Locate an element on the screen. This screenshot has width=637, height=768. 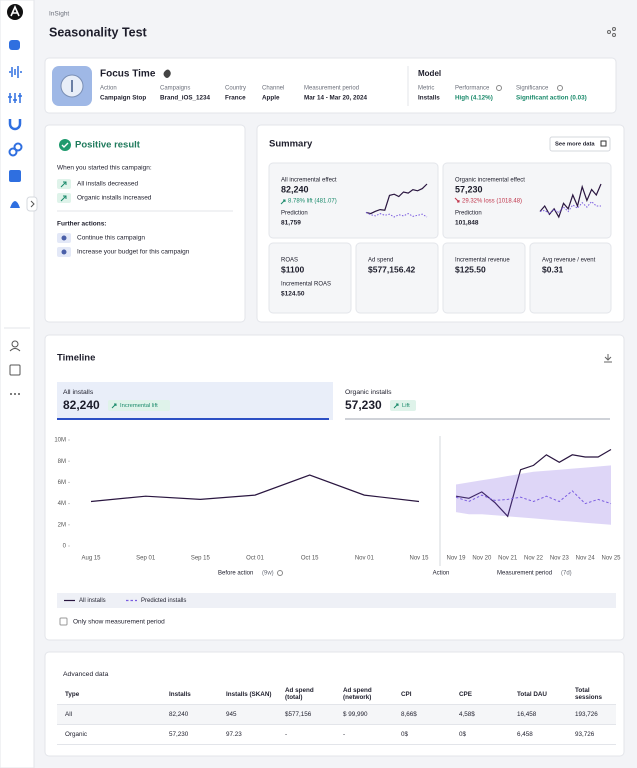
share-button is located at coordinates (611, 32).